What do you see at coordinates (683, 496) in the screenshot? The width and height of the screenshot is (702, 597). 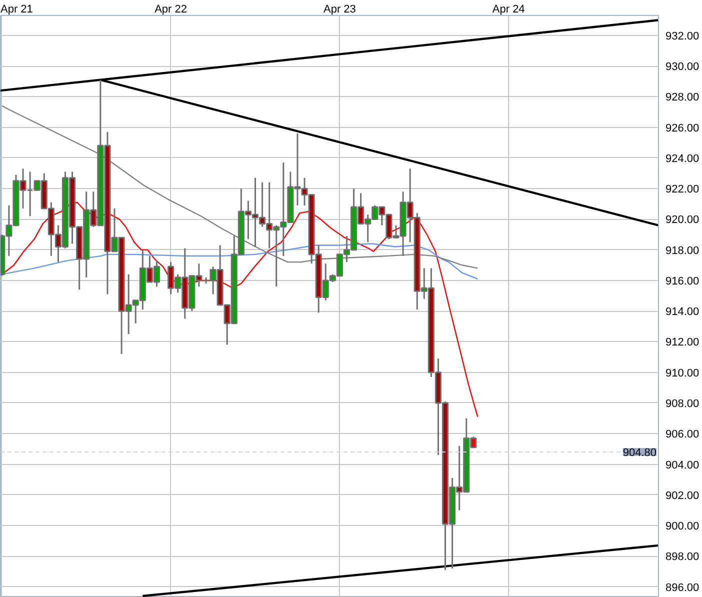 I see `y-tick-label: 902.00` at bounding box center [683, 496].